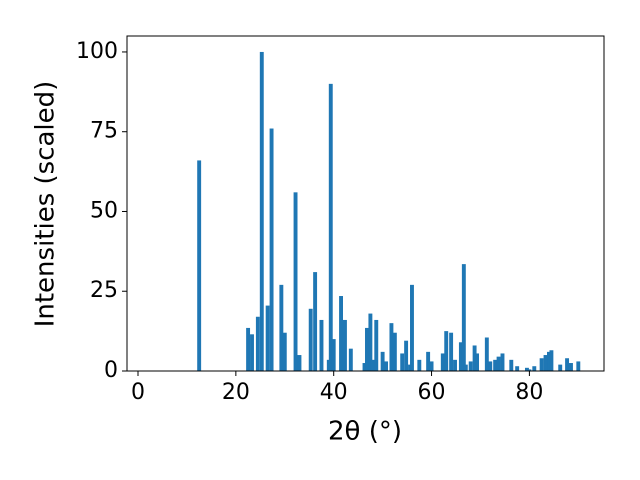 This screenshot has width=640, height=480. Describe the element at coordinates (236, 392) in the screenshot. I see `x-tick-label: 20` at that location.